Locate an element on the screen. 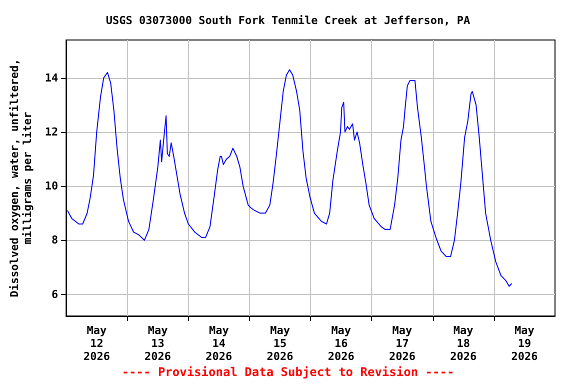  y-tick-label: 12 is located at coordinates (51, 132).